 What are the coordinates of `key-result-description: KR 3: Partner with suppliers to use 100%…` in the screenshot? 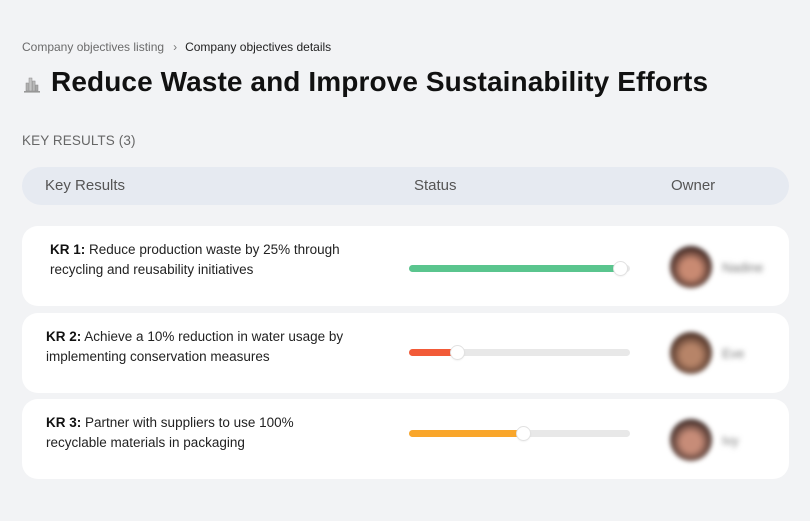 It's located at (196, 433).